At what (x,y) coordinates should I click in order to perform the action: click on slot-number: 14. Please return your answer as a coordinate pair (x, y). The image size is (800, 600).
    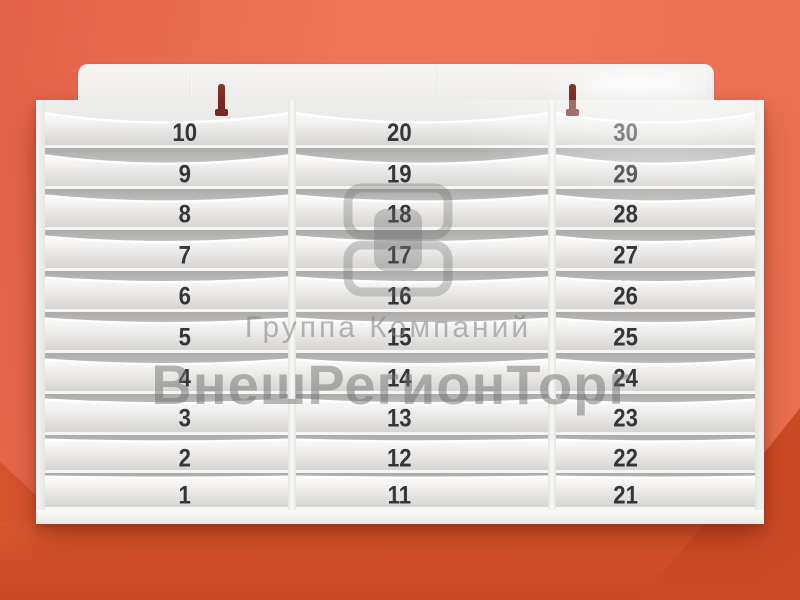
    Looking at the image, I should click on (399, 378).